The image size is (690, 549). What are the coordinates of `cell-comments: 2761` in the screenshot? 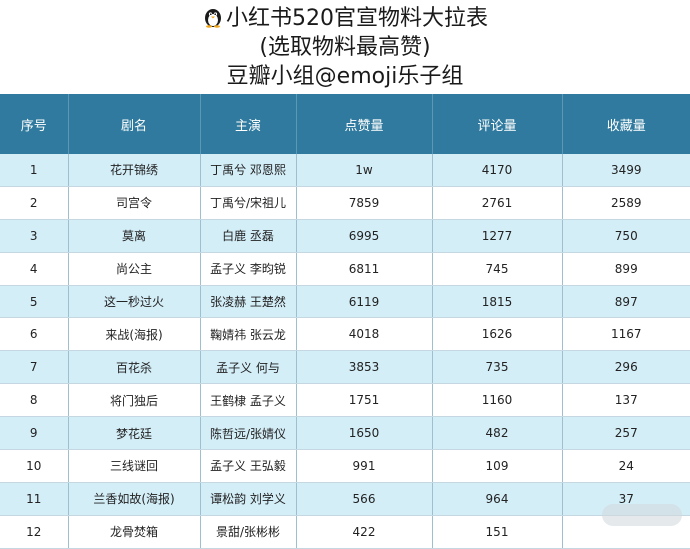 It's located at (497, 203).